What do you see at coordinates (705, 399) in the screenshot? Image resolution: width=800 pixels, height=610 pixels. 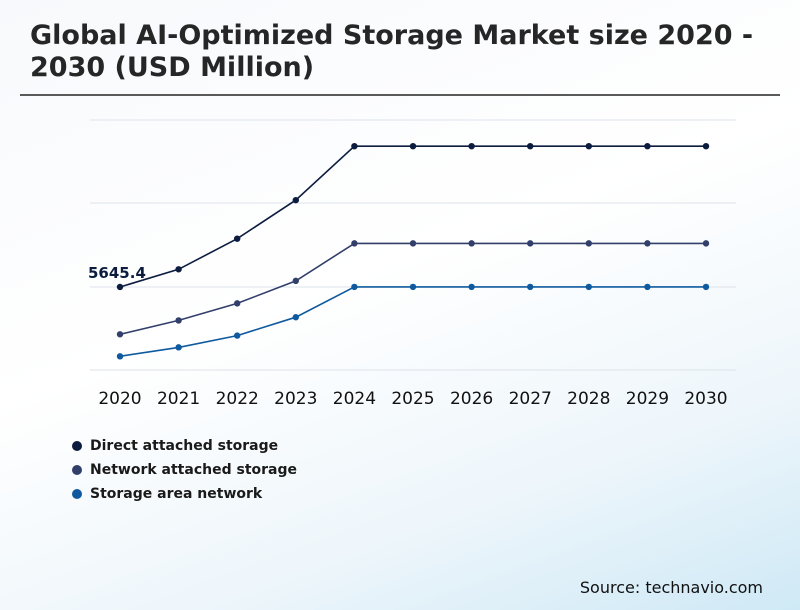 I see `x-tick-label: 2030` at bounding box center [705, 399].